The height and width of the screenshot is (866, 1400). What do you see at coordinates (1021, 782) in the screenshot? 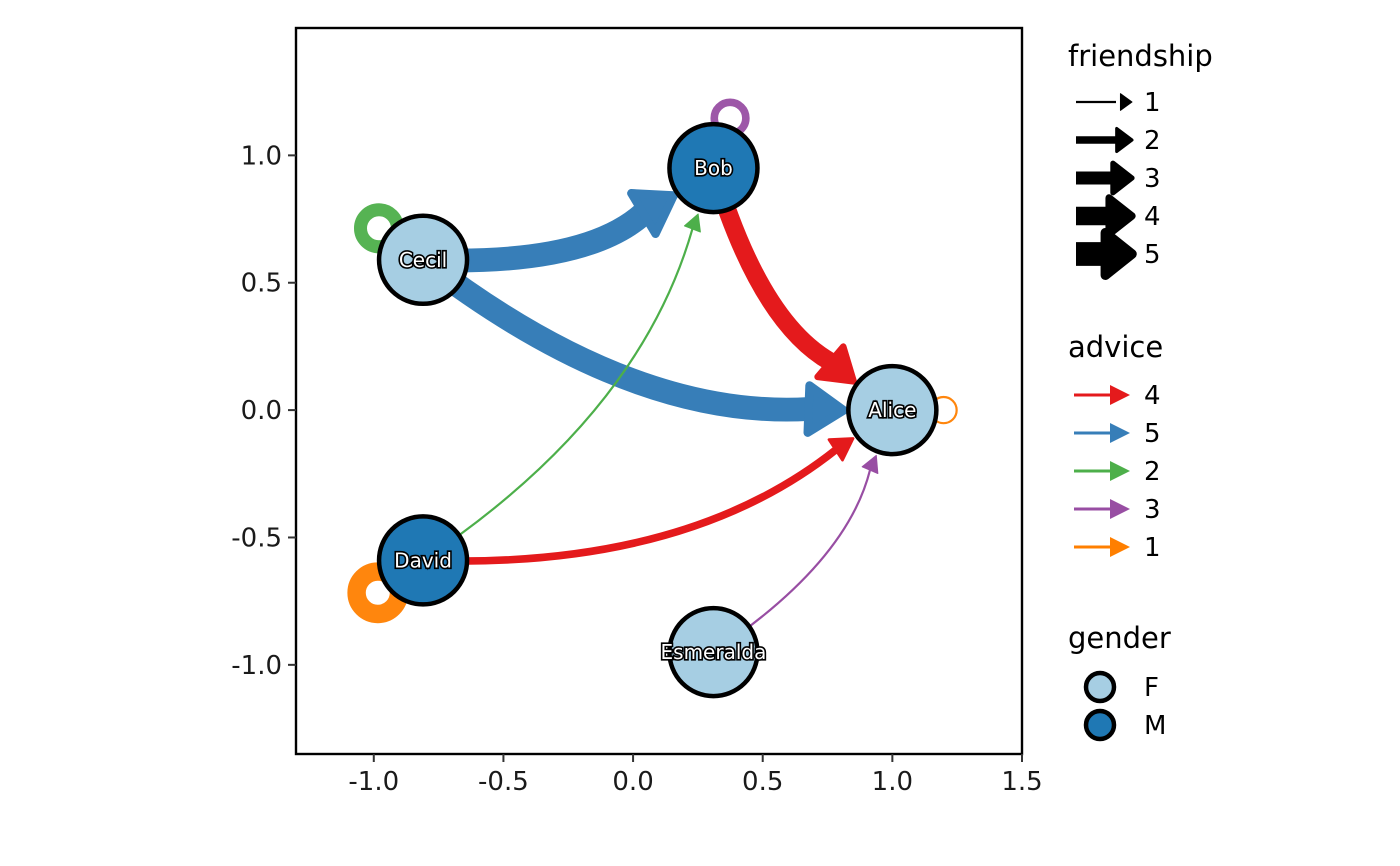
I see `x-tick-label: 1.5` at bounding box center [1021, 782].